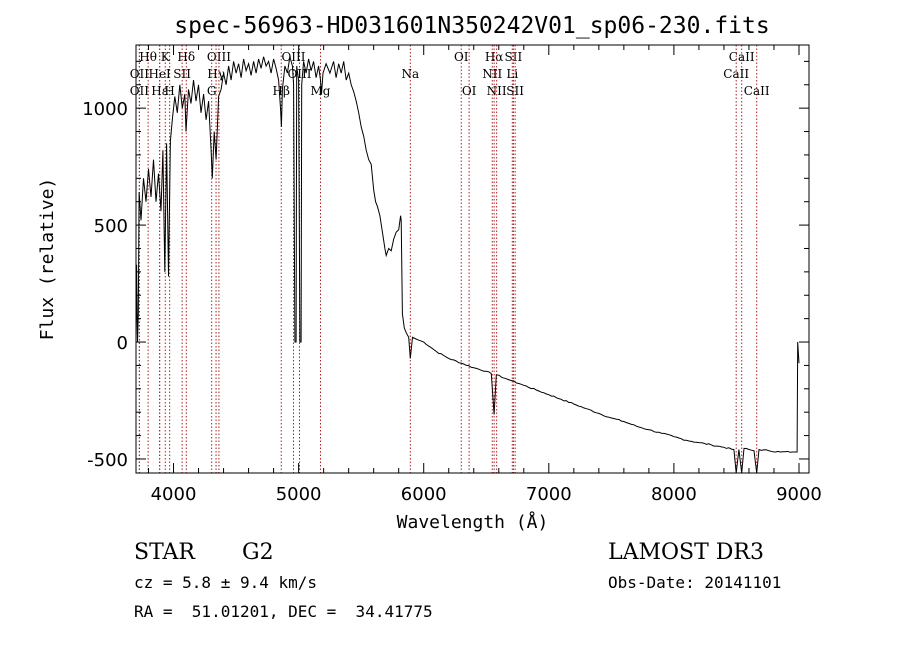  What do you see at coordinates (686, 552) in the screenshot?
I see `survey-name: LAMOST DR3` at bounding box center [686, 552].